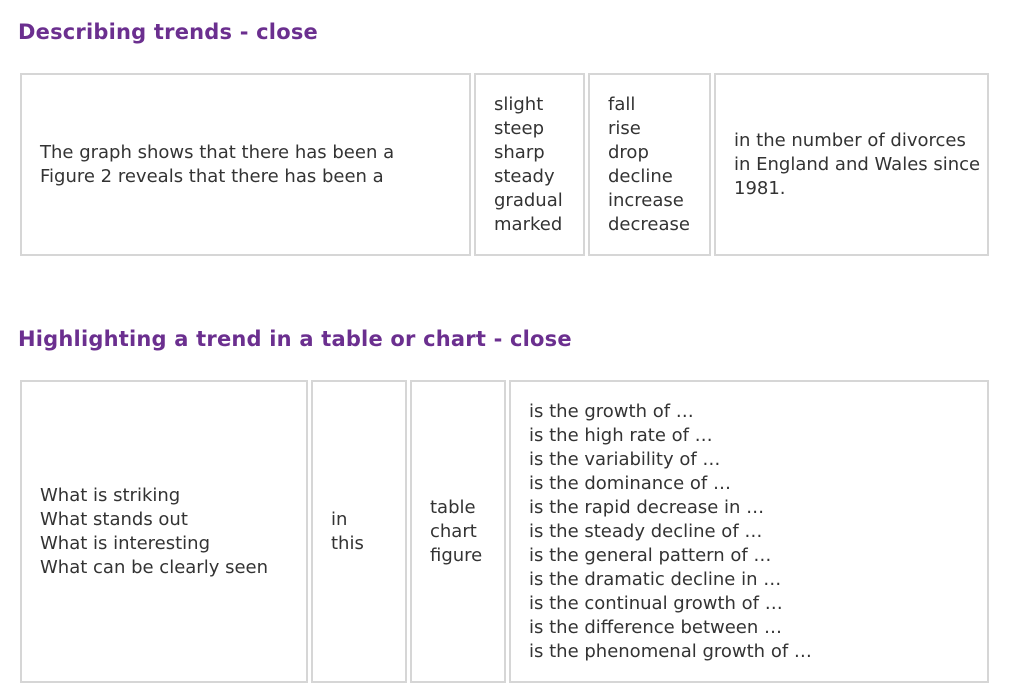 The width and height of the screenshot is (1010, 700). Describe the element at coordinates (453, 507) in the screenshot. I see `phrase-option: table` at that location.